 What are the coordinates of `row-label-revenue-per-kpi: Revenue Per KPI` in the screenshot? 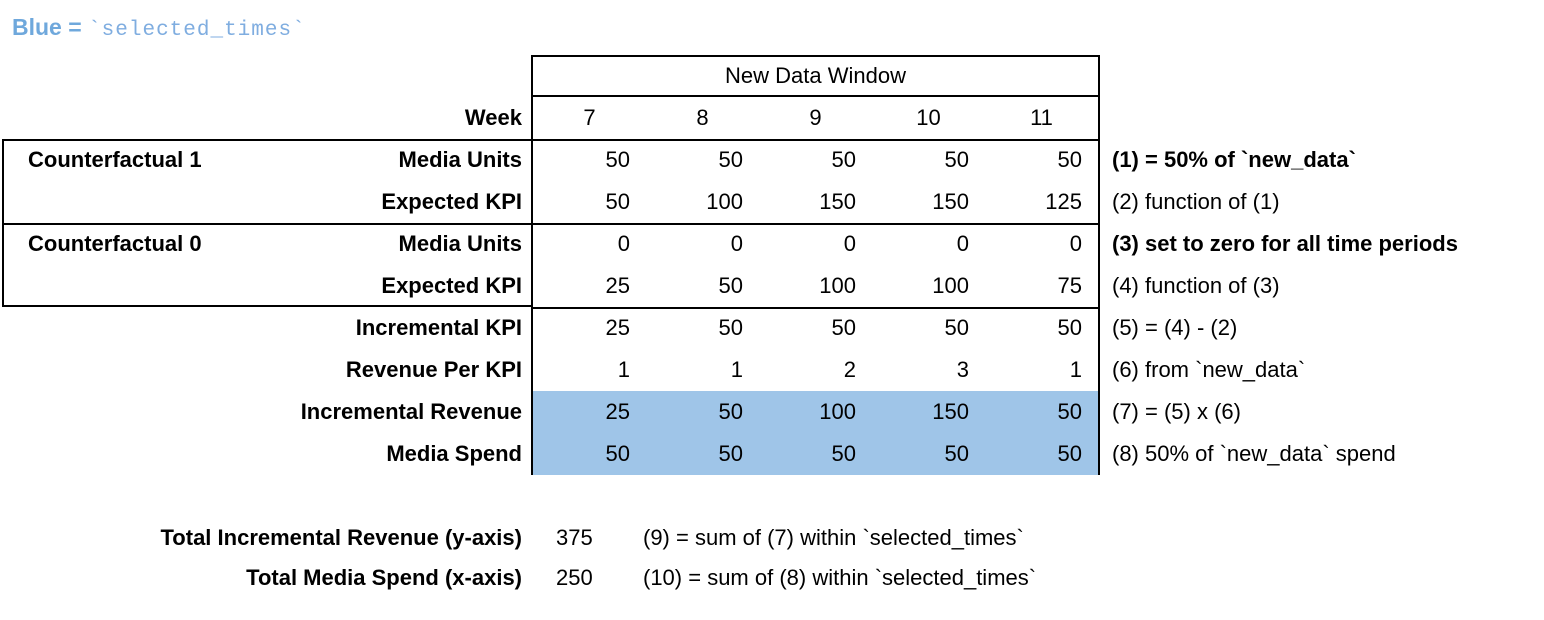 It's located at (433, 369).